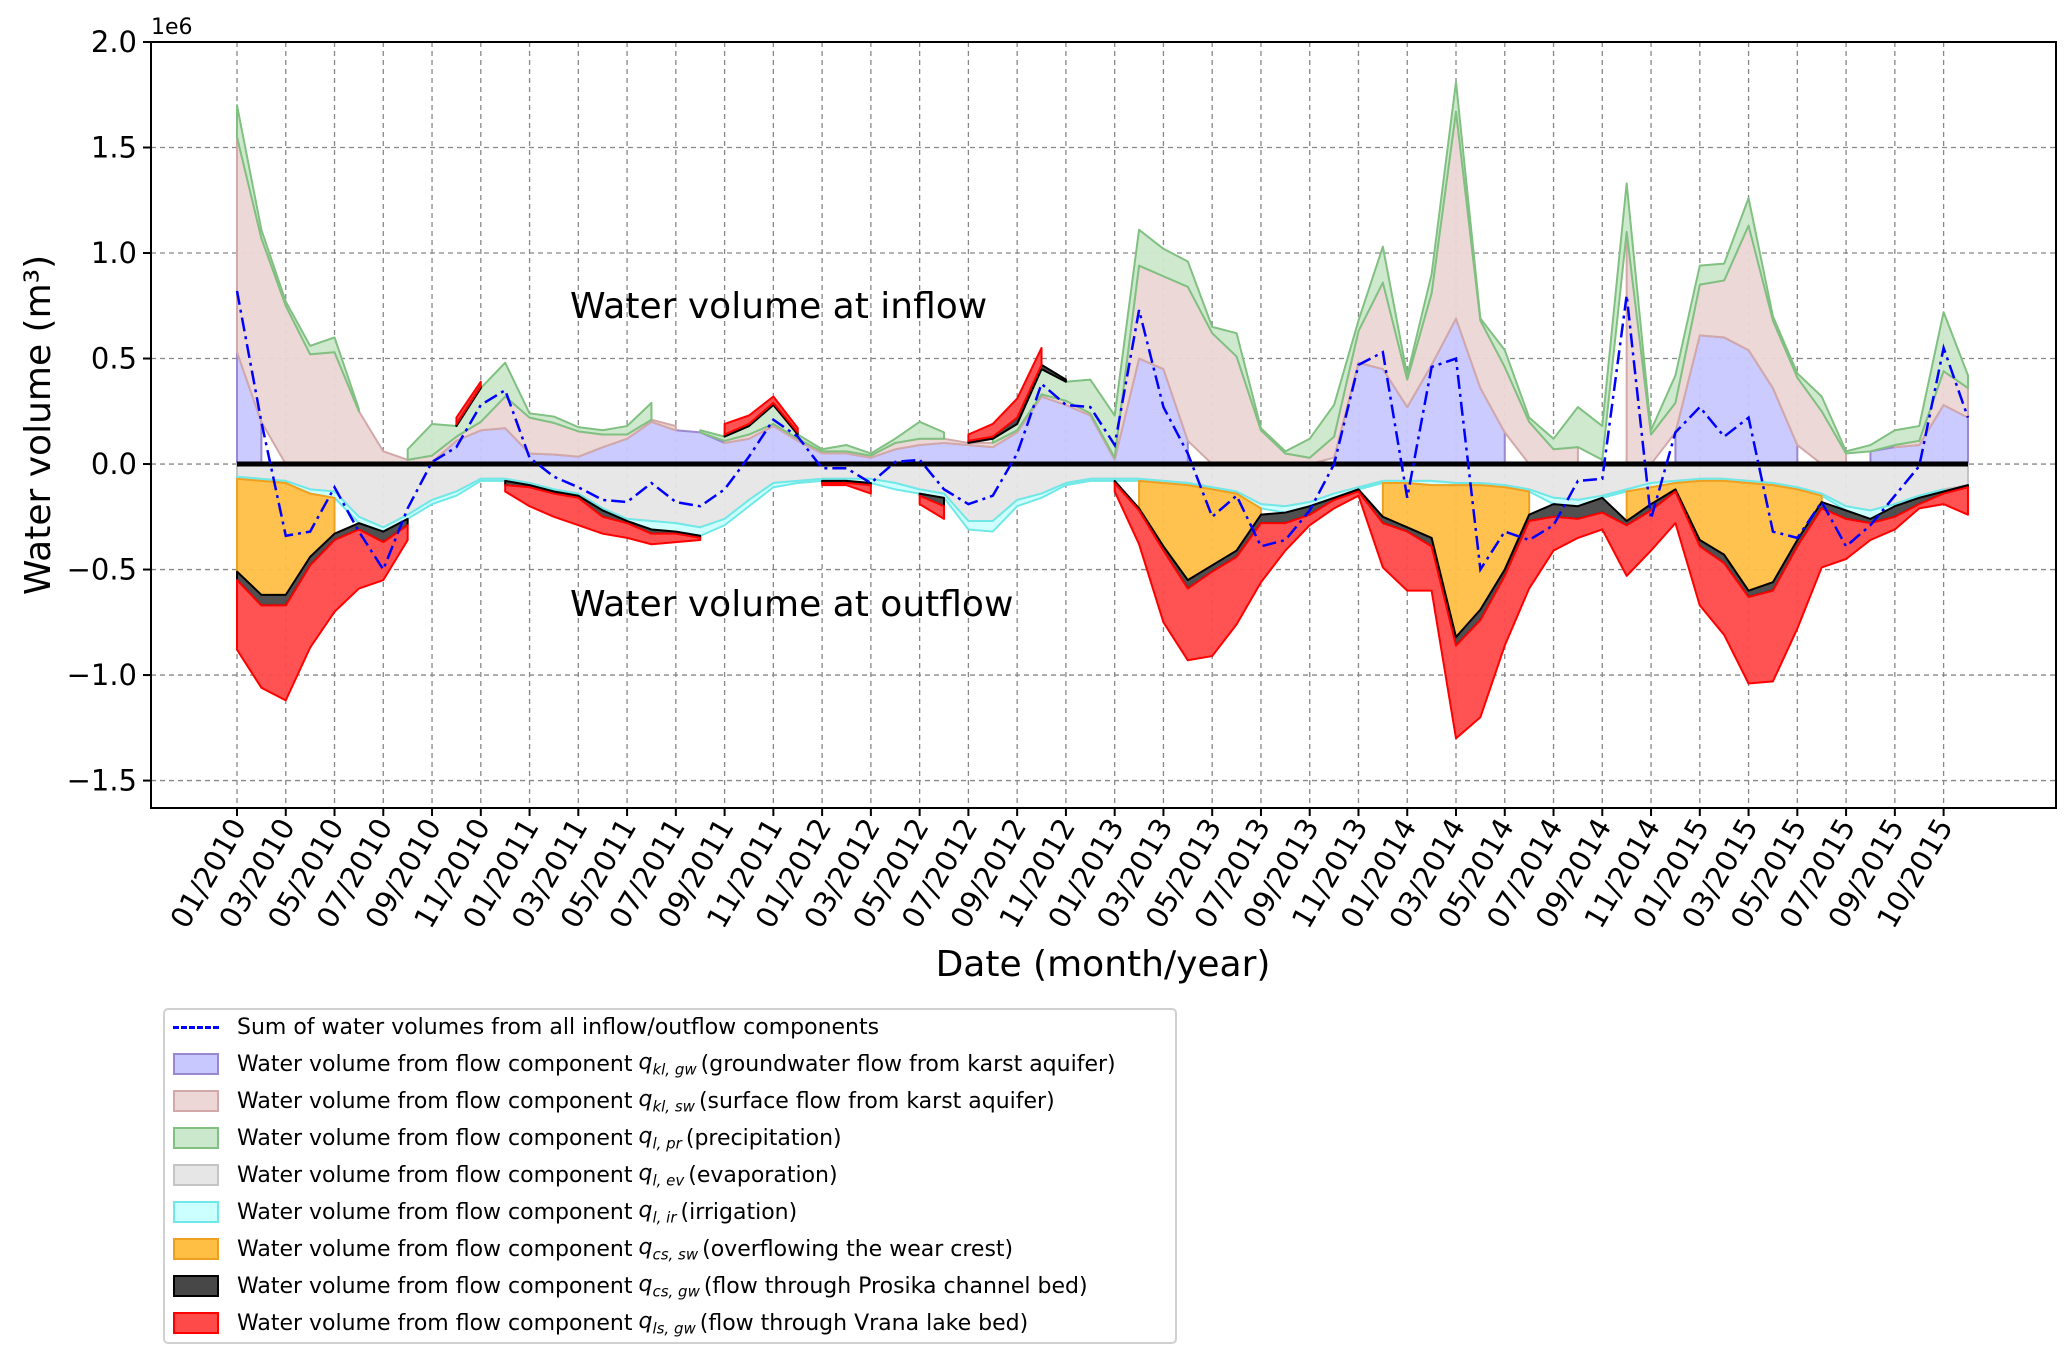  Describe the element at coordinates (660, 1138) in the screenshot. I see `legend-symbol: ql, pr` at that location.